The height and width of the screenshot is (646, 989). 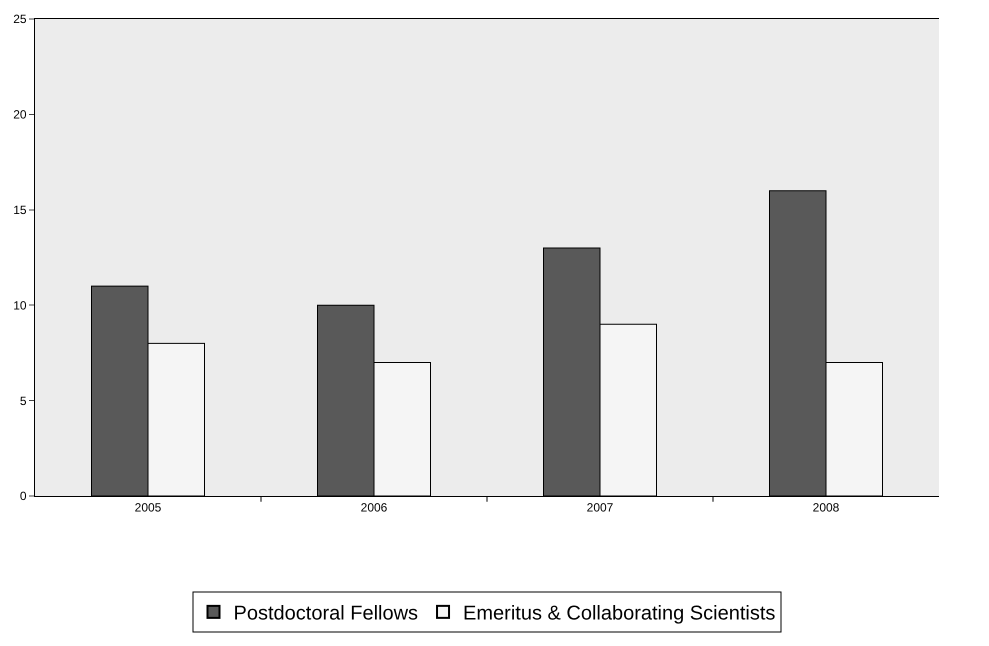 What do you see at coordinates (20, 305) in the screenshot?
I see `y-tick-label: 10` at bounding box center [20, 305].